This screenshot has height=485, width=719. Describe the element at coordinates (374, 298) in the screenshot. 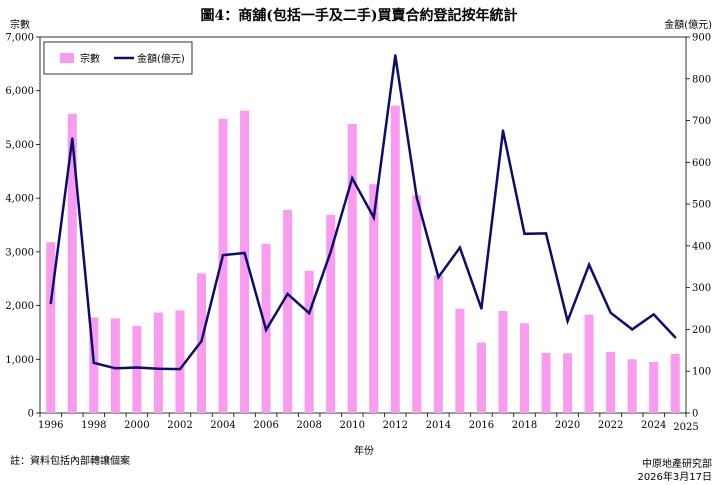

I see `bar-2011` at that location.